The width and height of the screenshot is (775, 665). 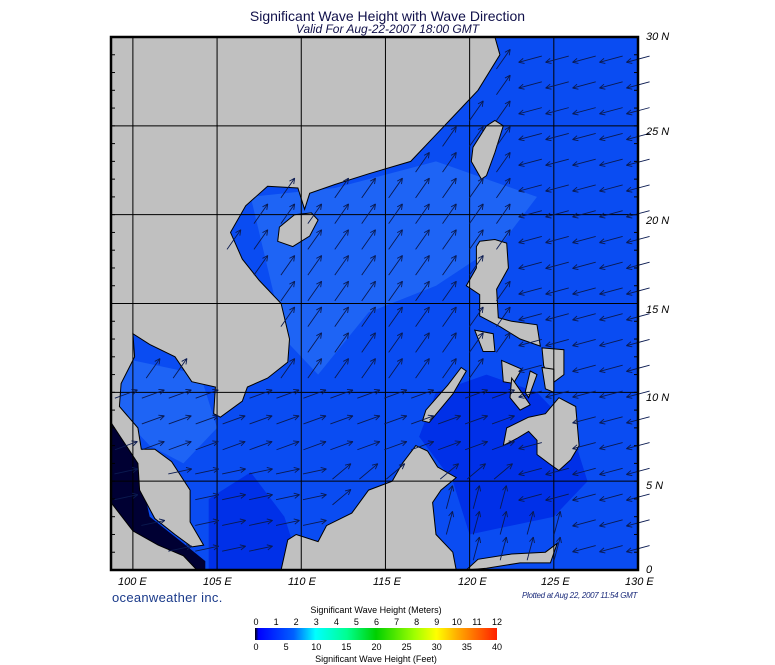 What do you see at coordinates (655, 486) in the screenshot?
I see `lat-label: 5 N` at bounding box center [655, 486].